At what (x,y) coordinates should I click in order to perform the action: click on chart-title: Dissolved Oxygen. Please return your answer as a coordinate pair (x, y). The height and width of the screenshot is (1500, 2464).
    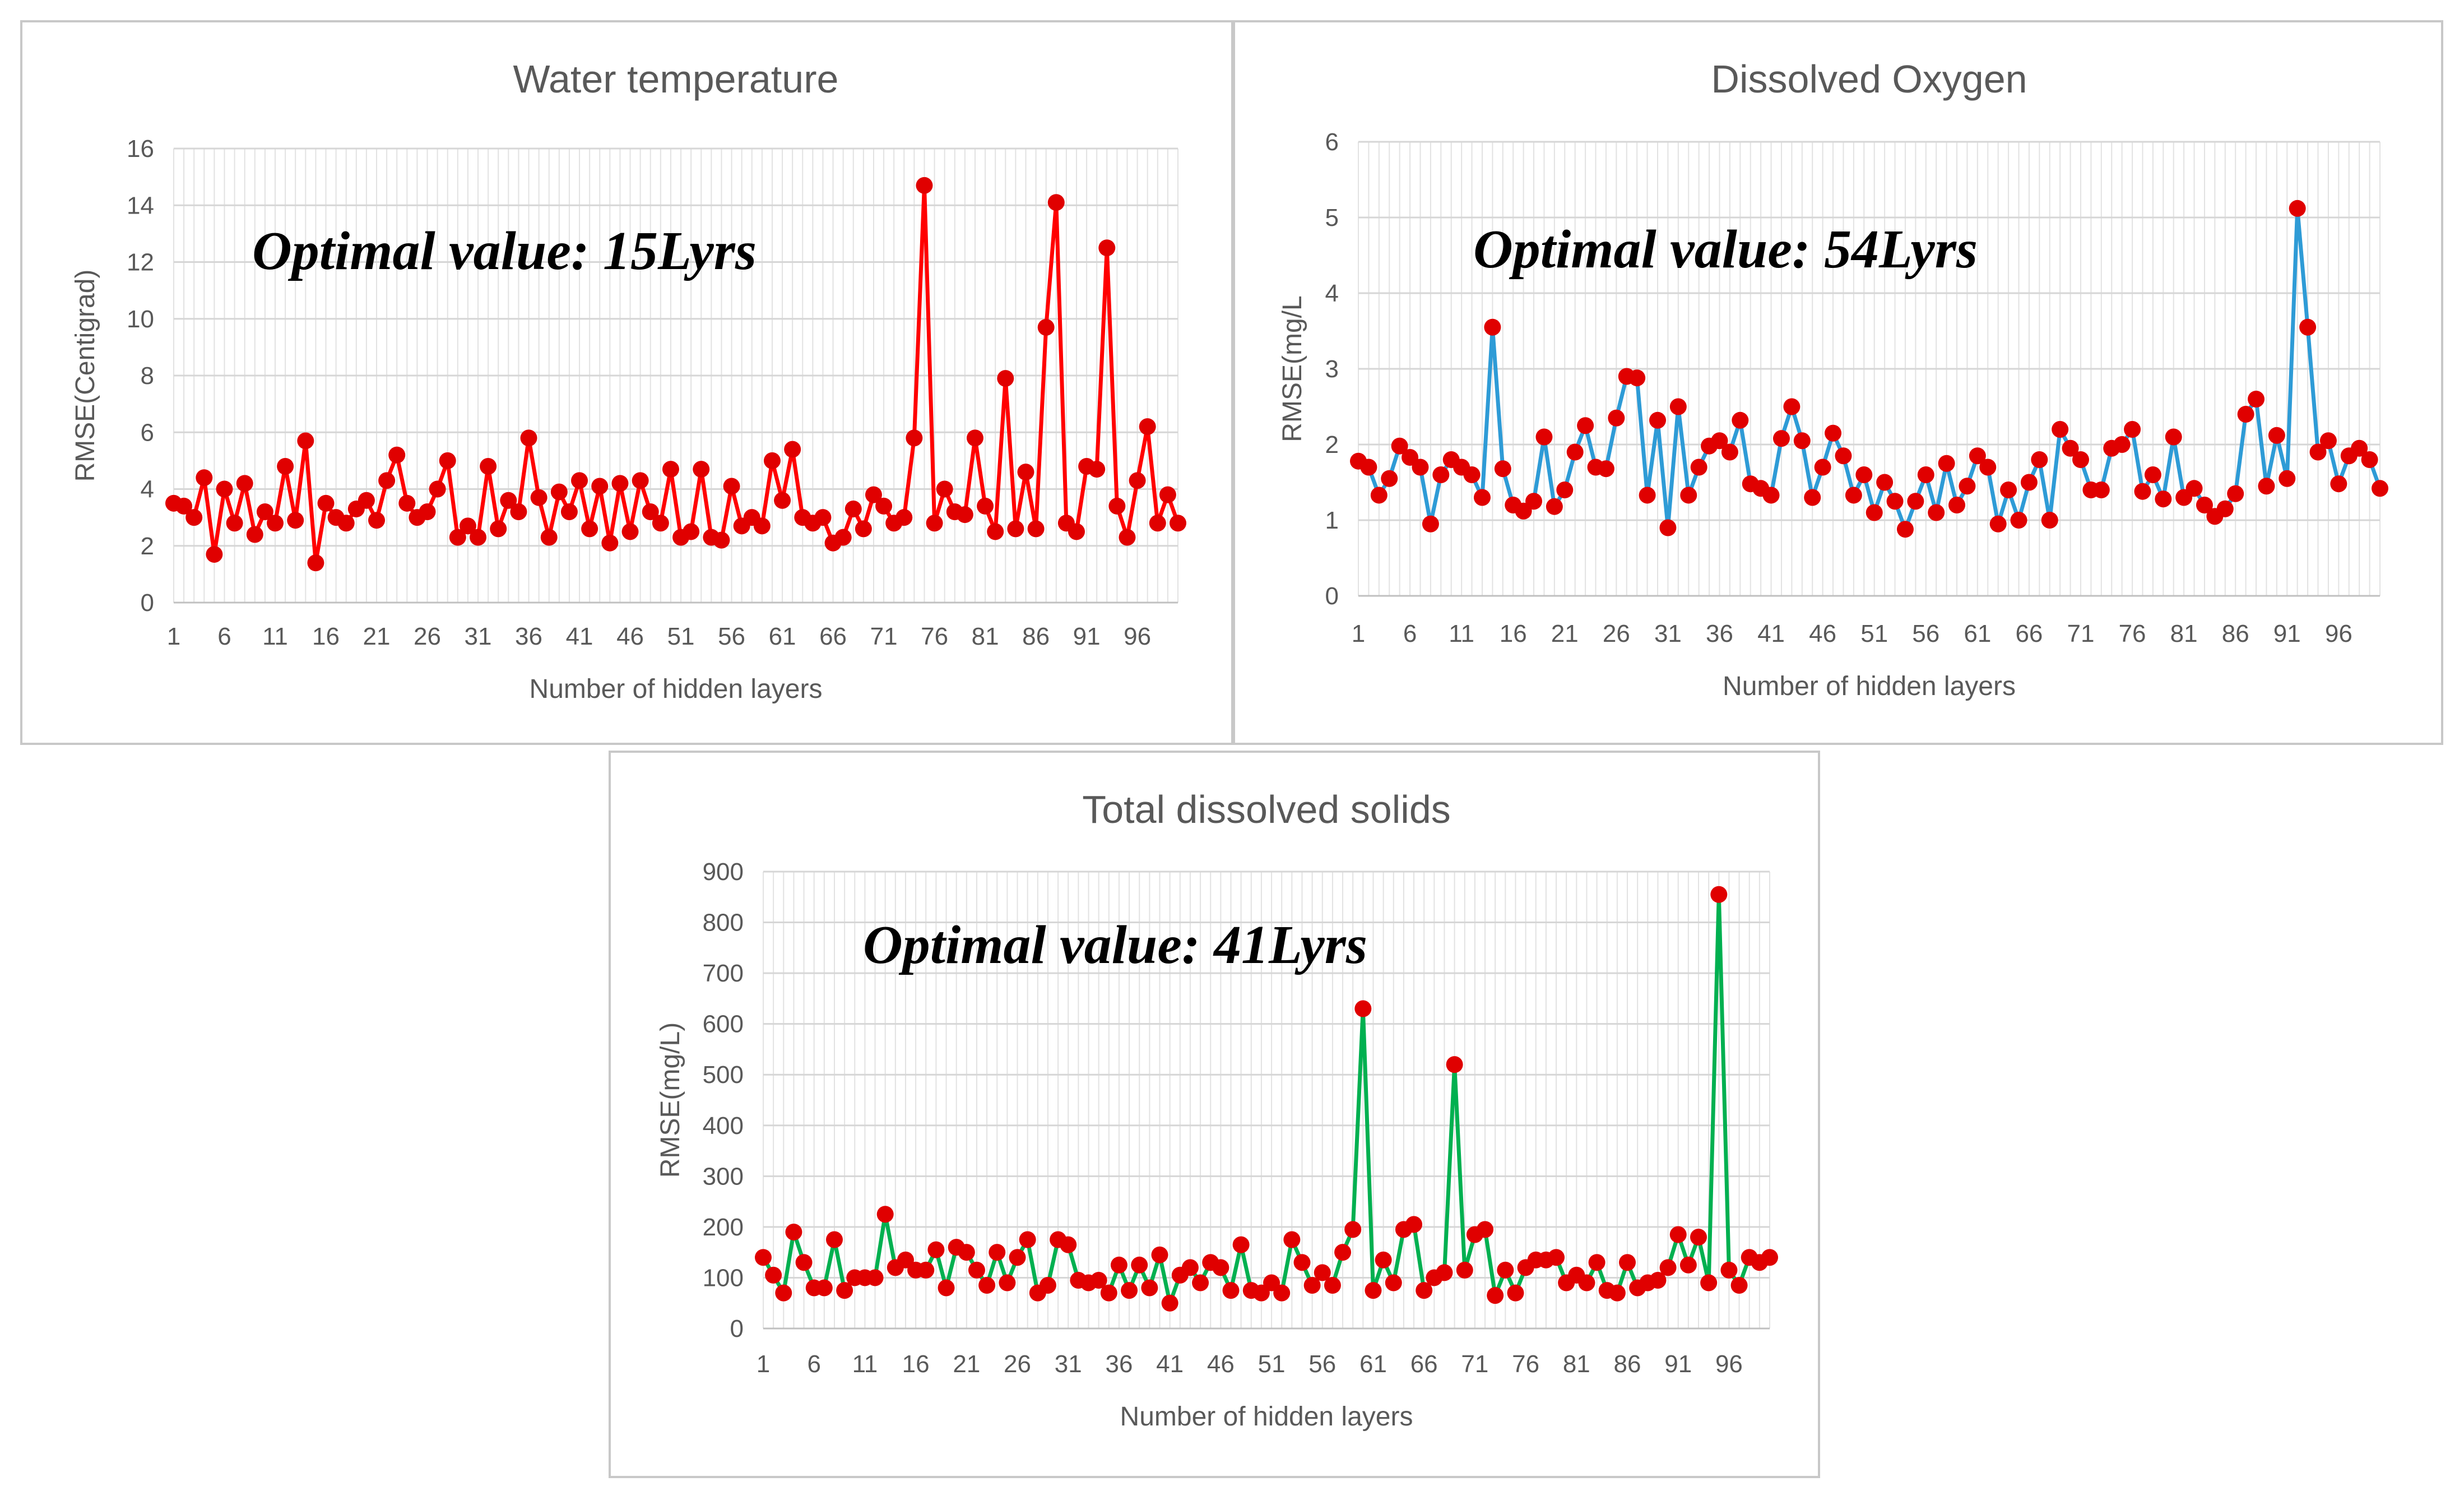
    Looking at the image, I should click on (1869, 79).